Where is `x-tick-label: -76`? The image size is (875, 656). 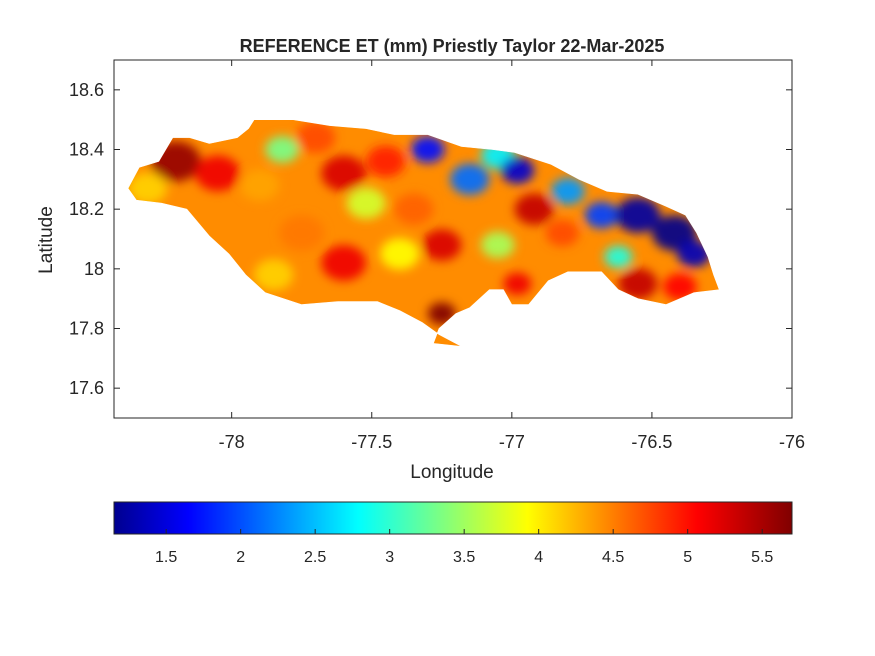
x-tick-label: -76 is located at coordinates (792, 442).